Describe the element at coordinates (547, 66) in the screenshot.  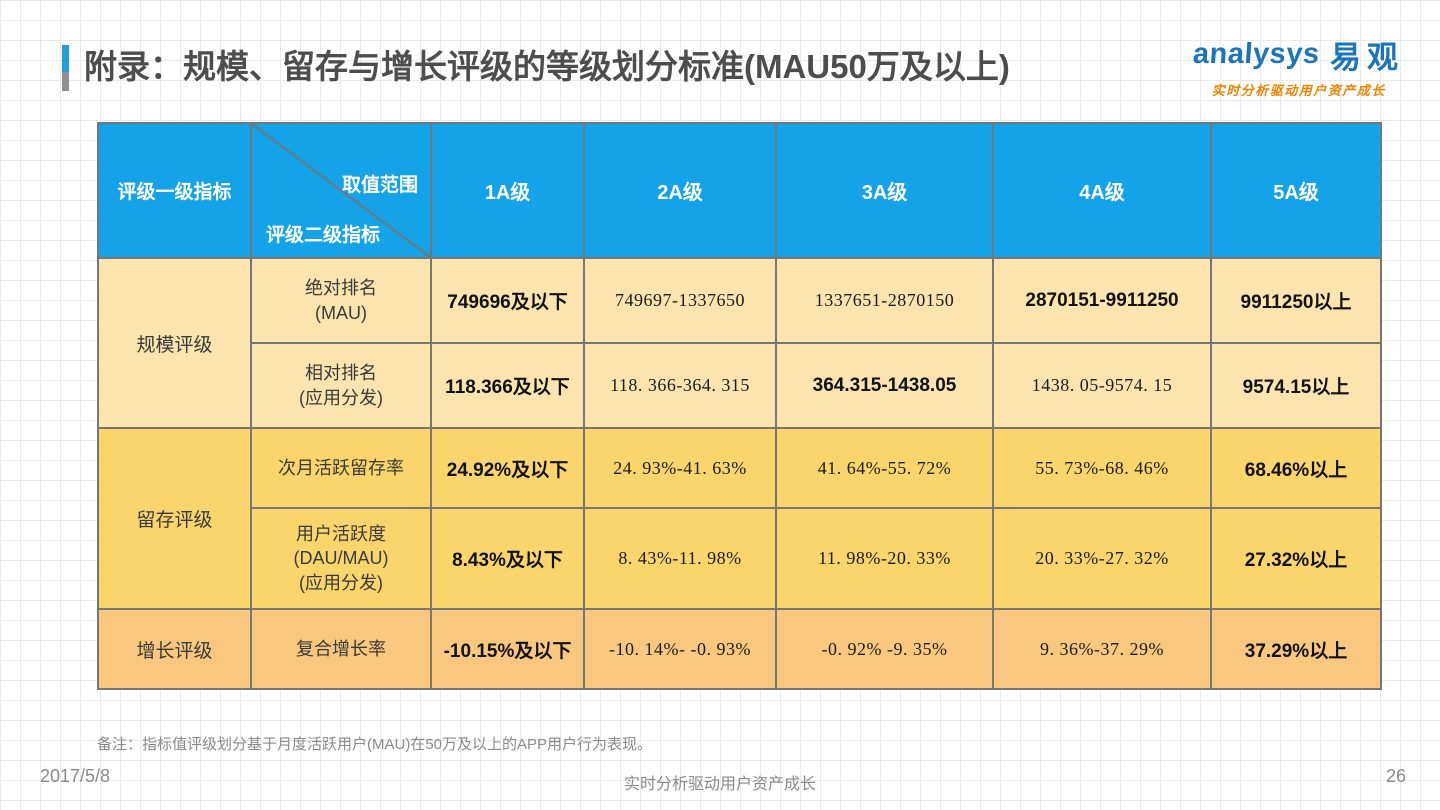
I see `page-title: 附录：规模、留存与增长评级的等级划分标准(MAU50万及以上)` at that location.